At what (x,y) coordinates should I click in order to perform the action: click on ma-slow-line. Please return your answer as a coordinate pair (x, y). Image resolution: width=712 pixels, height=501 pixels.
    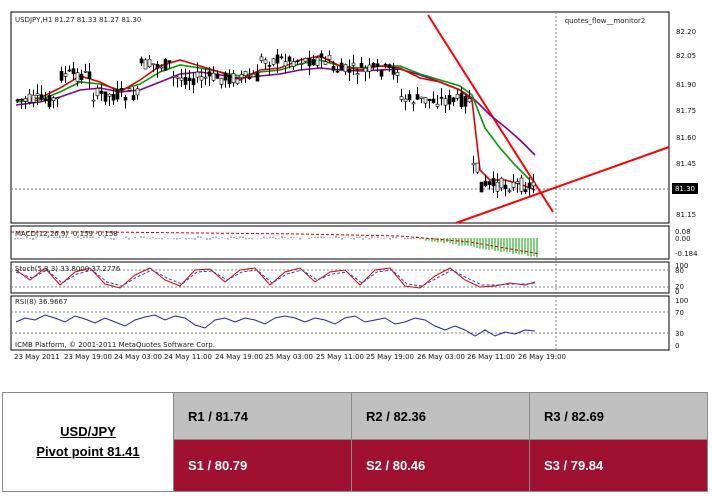
    Looking at the image, I should click on (275, 111).